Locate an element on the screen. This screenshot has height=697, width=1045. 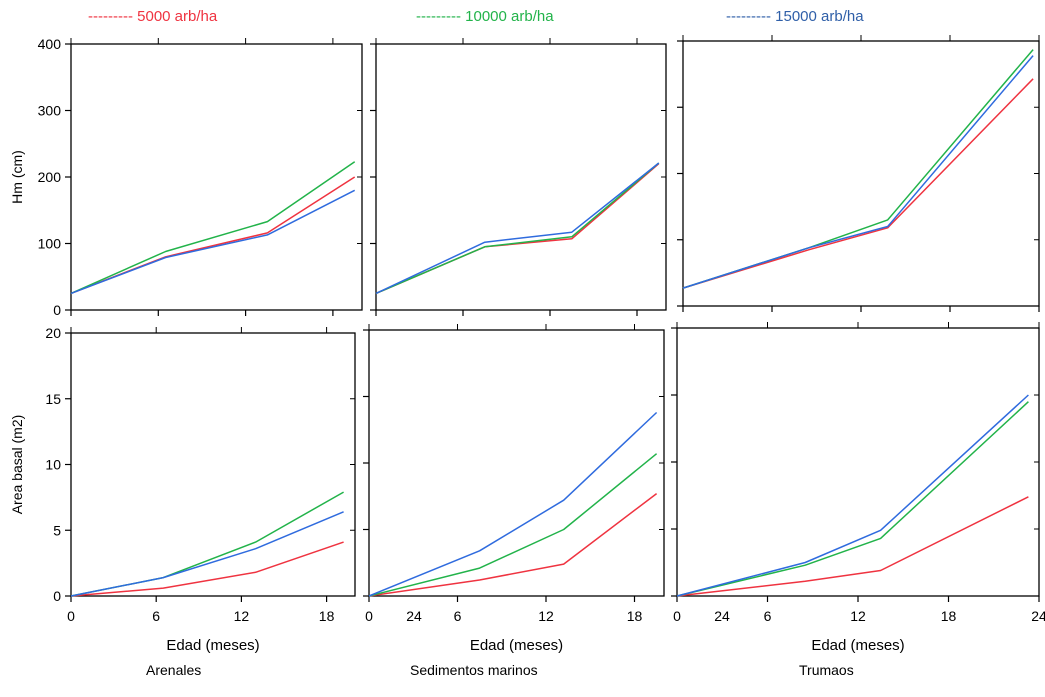
y-tick-label: 300 is located at coordinates (50, 111).